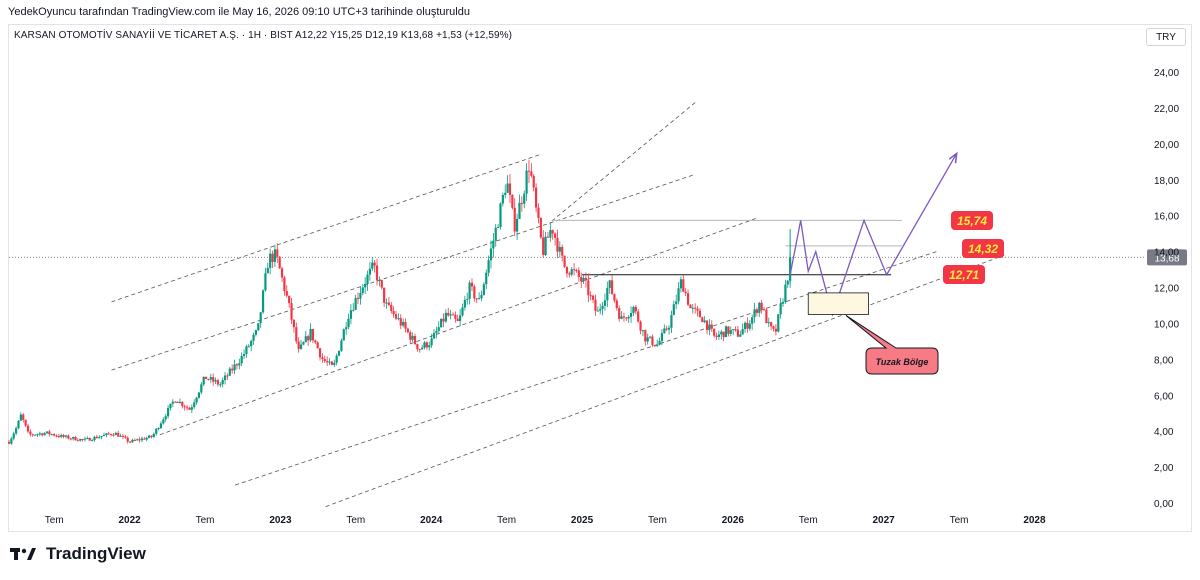  What do you see at coordinates (431, 520) in the screenshot?
I see `x-tick-label: 2024` at bounding box center [431, 520].